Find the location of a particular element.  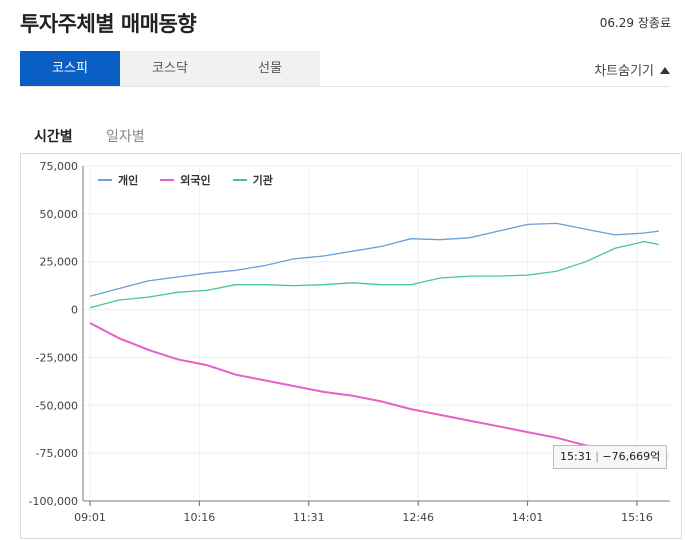

tabs-divider is located at coordinates (345, 86).